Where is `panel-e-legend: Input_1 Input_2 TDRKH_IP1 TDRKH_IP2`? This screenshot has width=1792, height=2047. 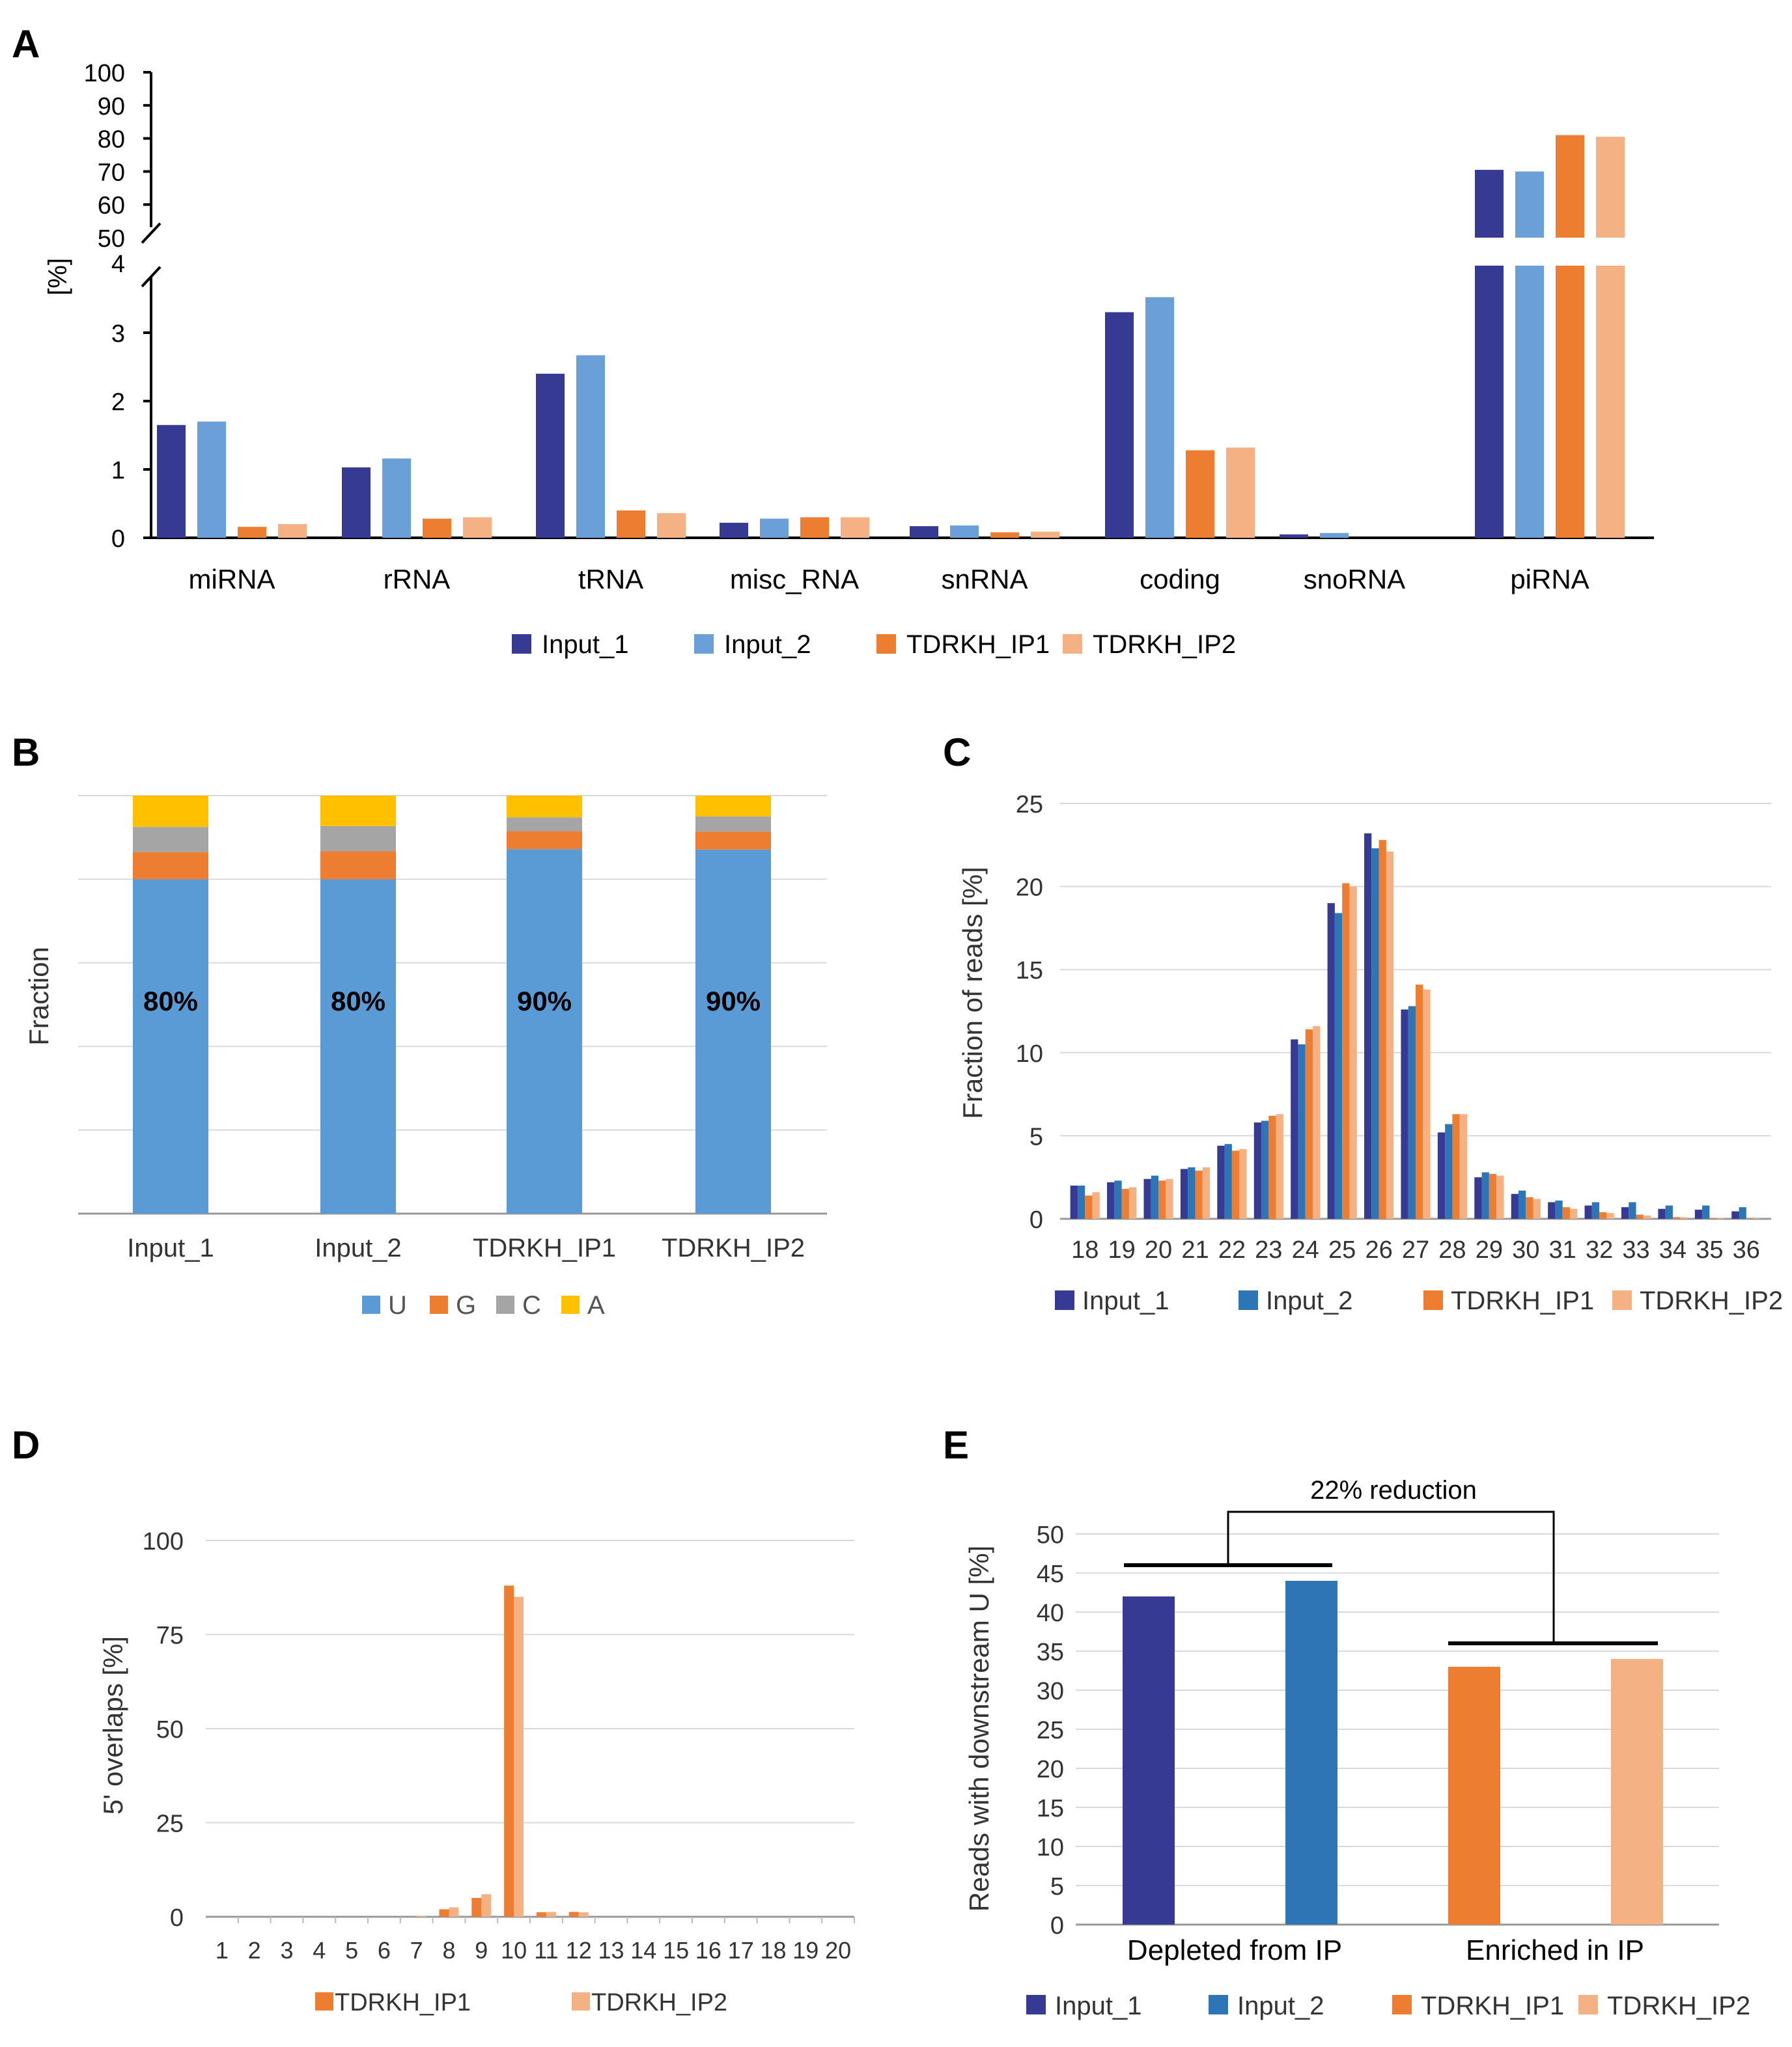
panel-e-legend: Input_1 Input_2 TDRKH_IP1 TDRKH_IP2 is located at coordinates (1388, 2006).